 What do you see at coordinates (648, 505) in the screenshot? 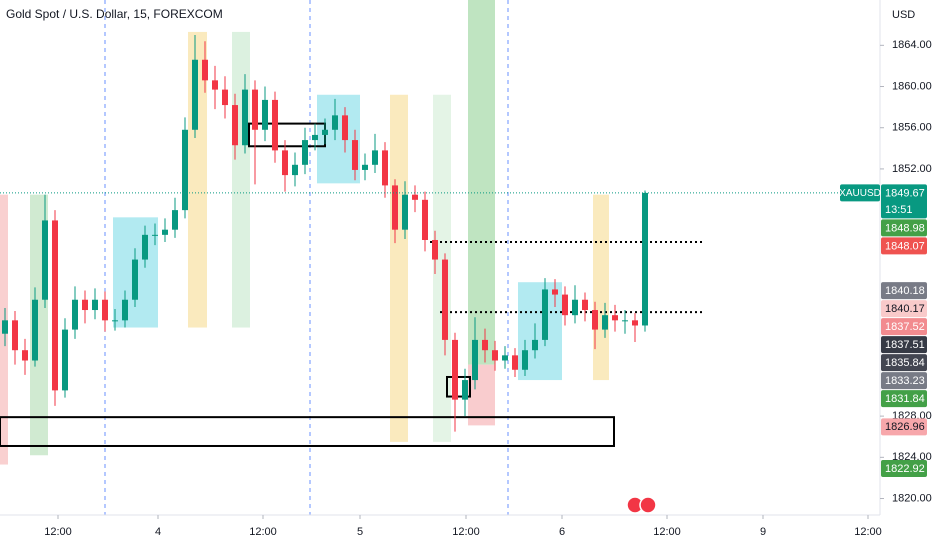
I see `event-icon` at bounding box center [648, 505].